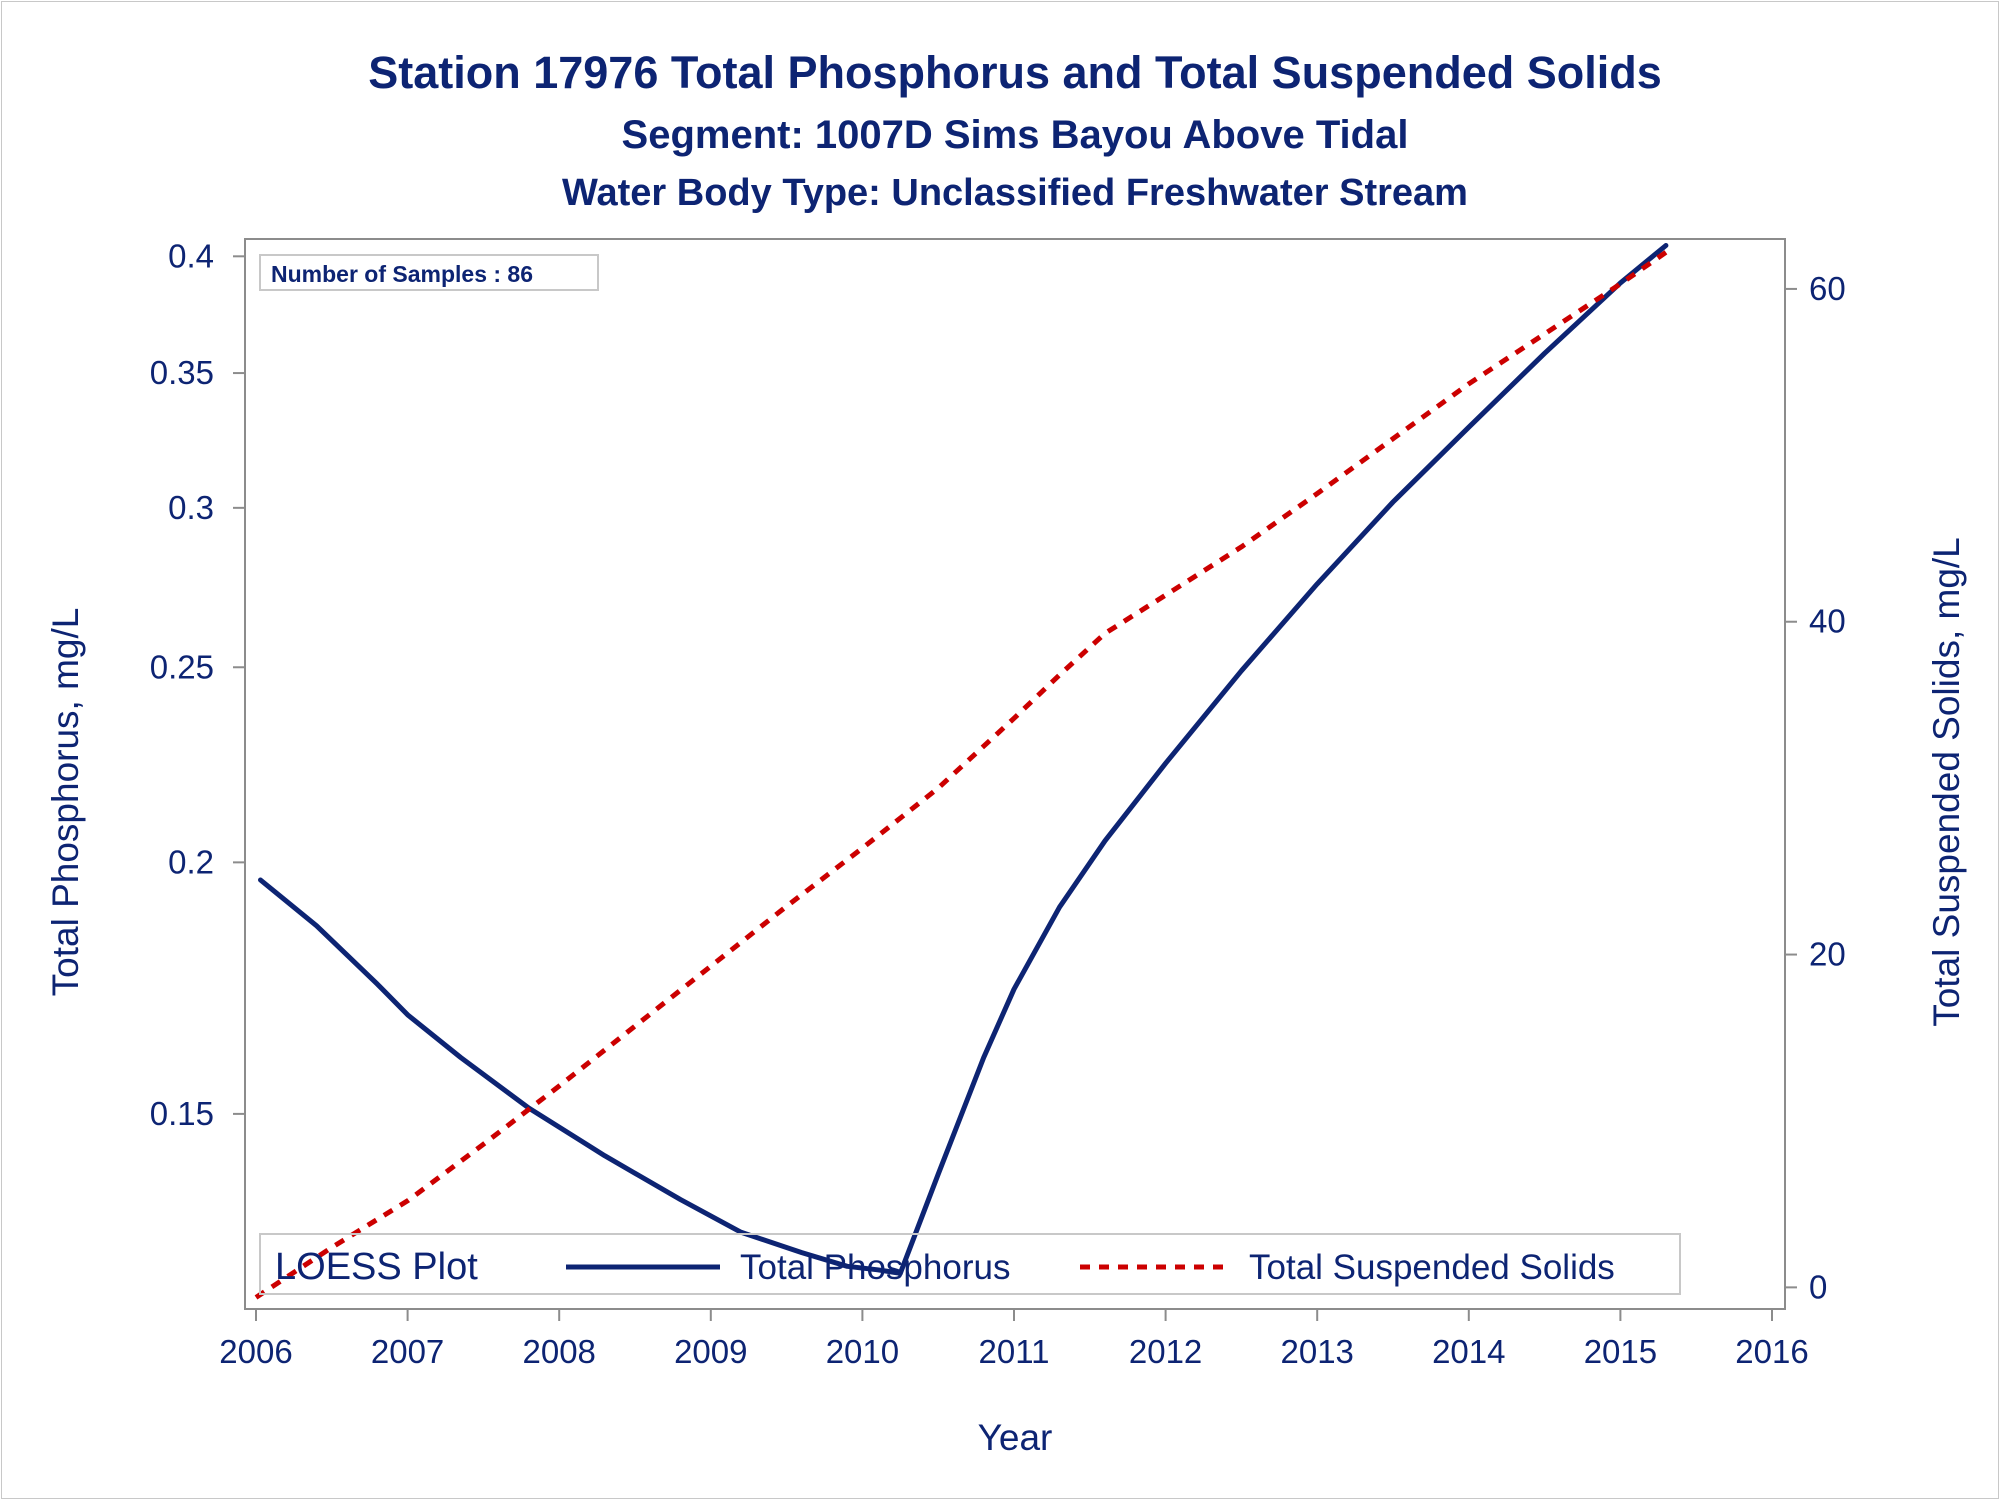 The height and width of the screenshot is (1503, 2000). I want to click on y-tick-label: 0.25, so click(182, 666).